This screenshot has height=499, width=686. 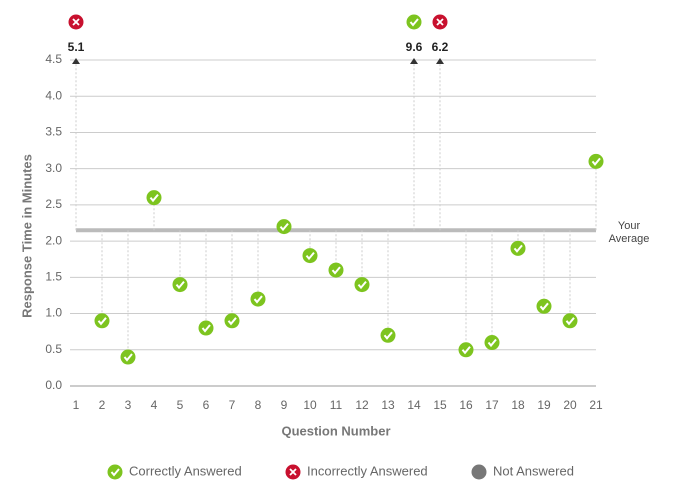 What do you see at coordinates (206, 405) in the screenshot?
I see `x-tick-label: 6` at bounding box center [206, 405].